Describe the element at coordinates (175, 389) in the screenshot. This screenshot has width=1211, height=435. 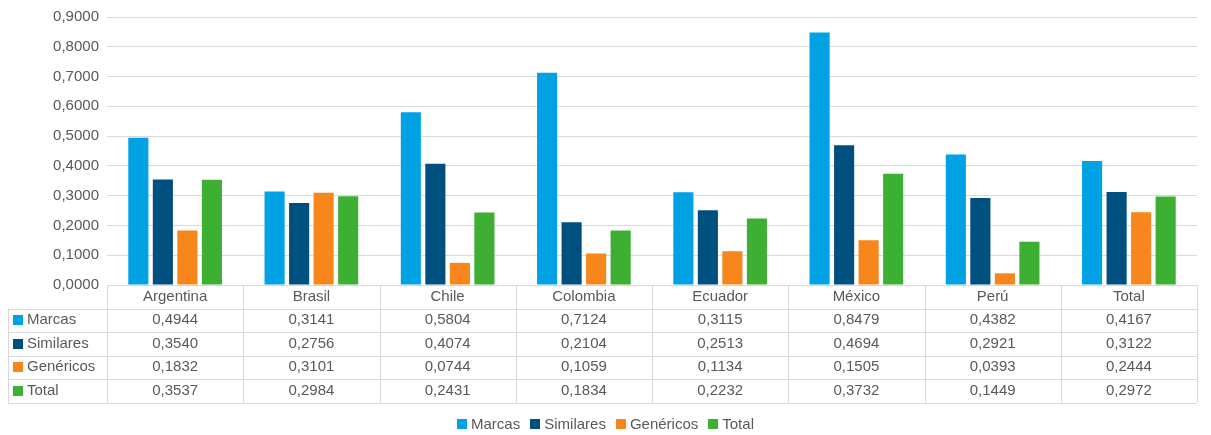
I see `data-label: 0,3537` at that location.